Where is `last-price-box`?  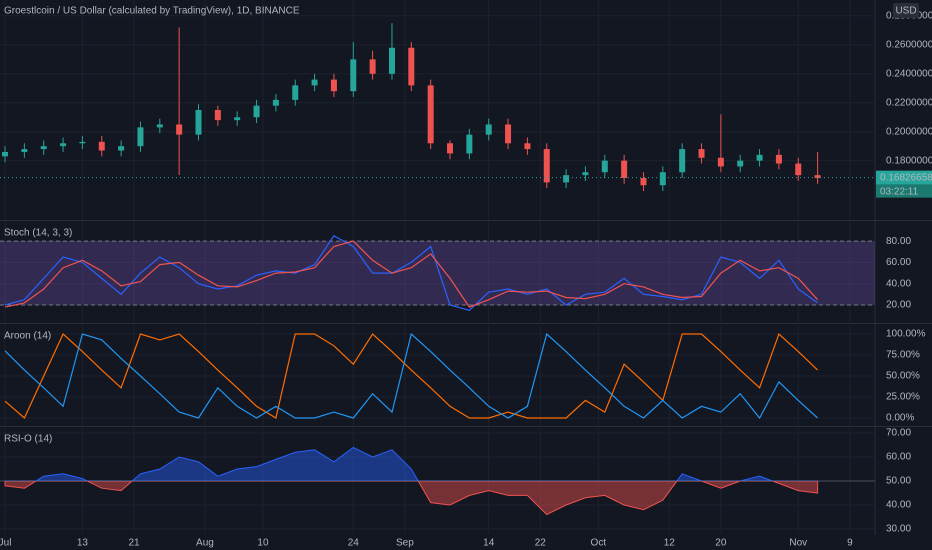 last-price-box is located at coordinates (904, 177).